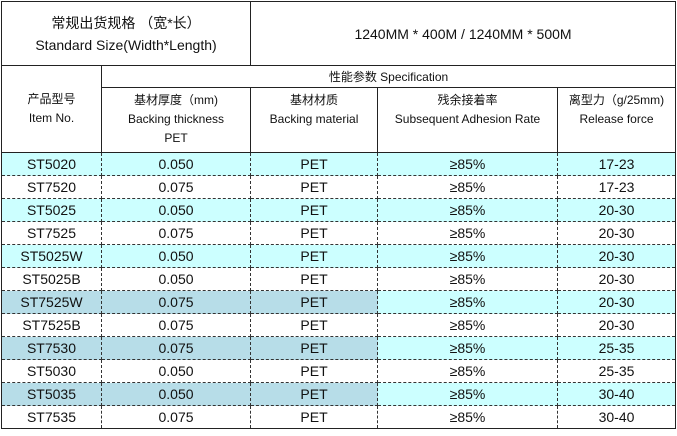  I want to click on release-en: Release force, so click(616, 119).